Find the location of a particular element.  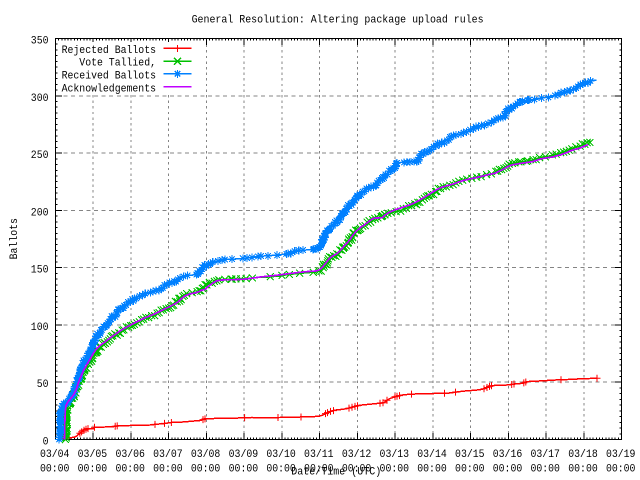

svg-text: 200 is located at coordinates (40, 213).